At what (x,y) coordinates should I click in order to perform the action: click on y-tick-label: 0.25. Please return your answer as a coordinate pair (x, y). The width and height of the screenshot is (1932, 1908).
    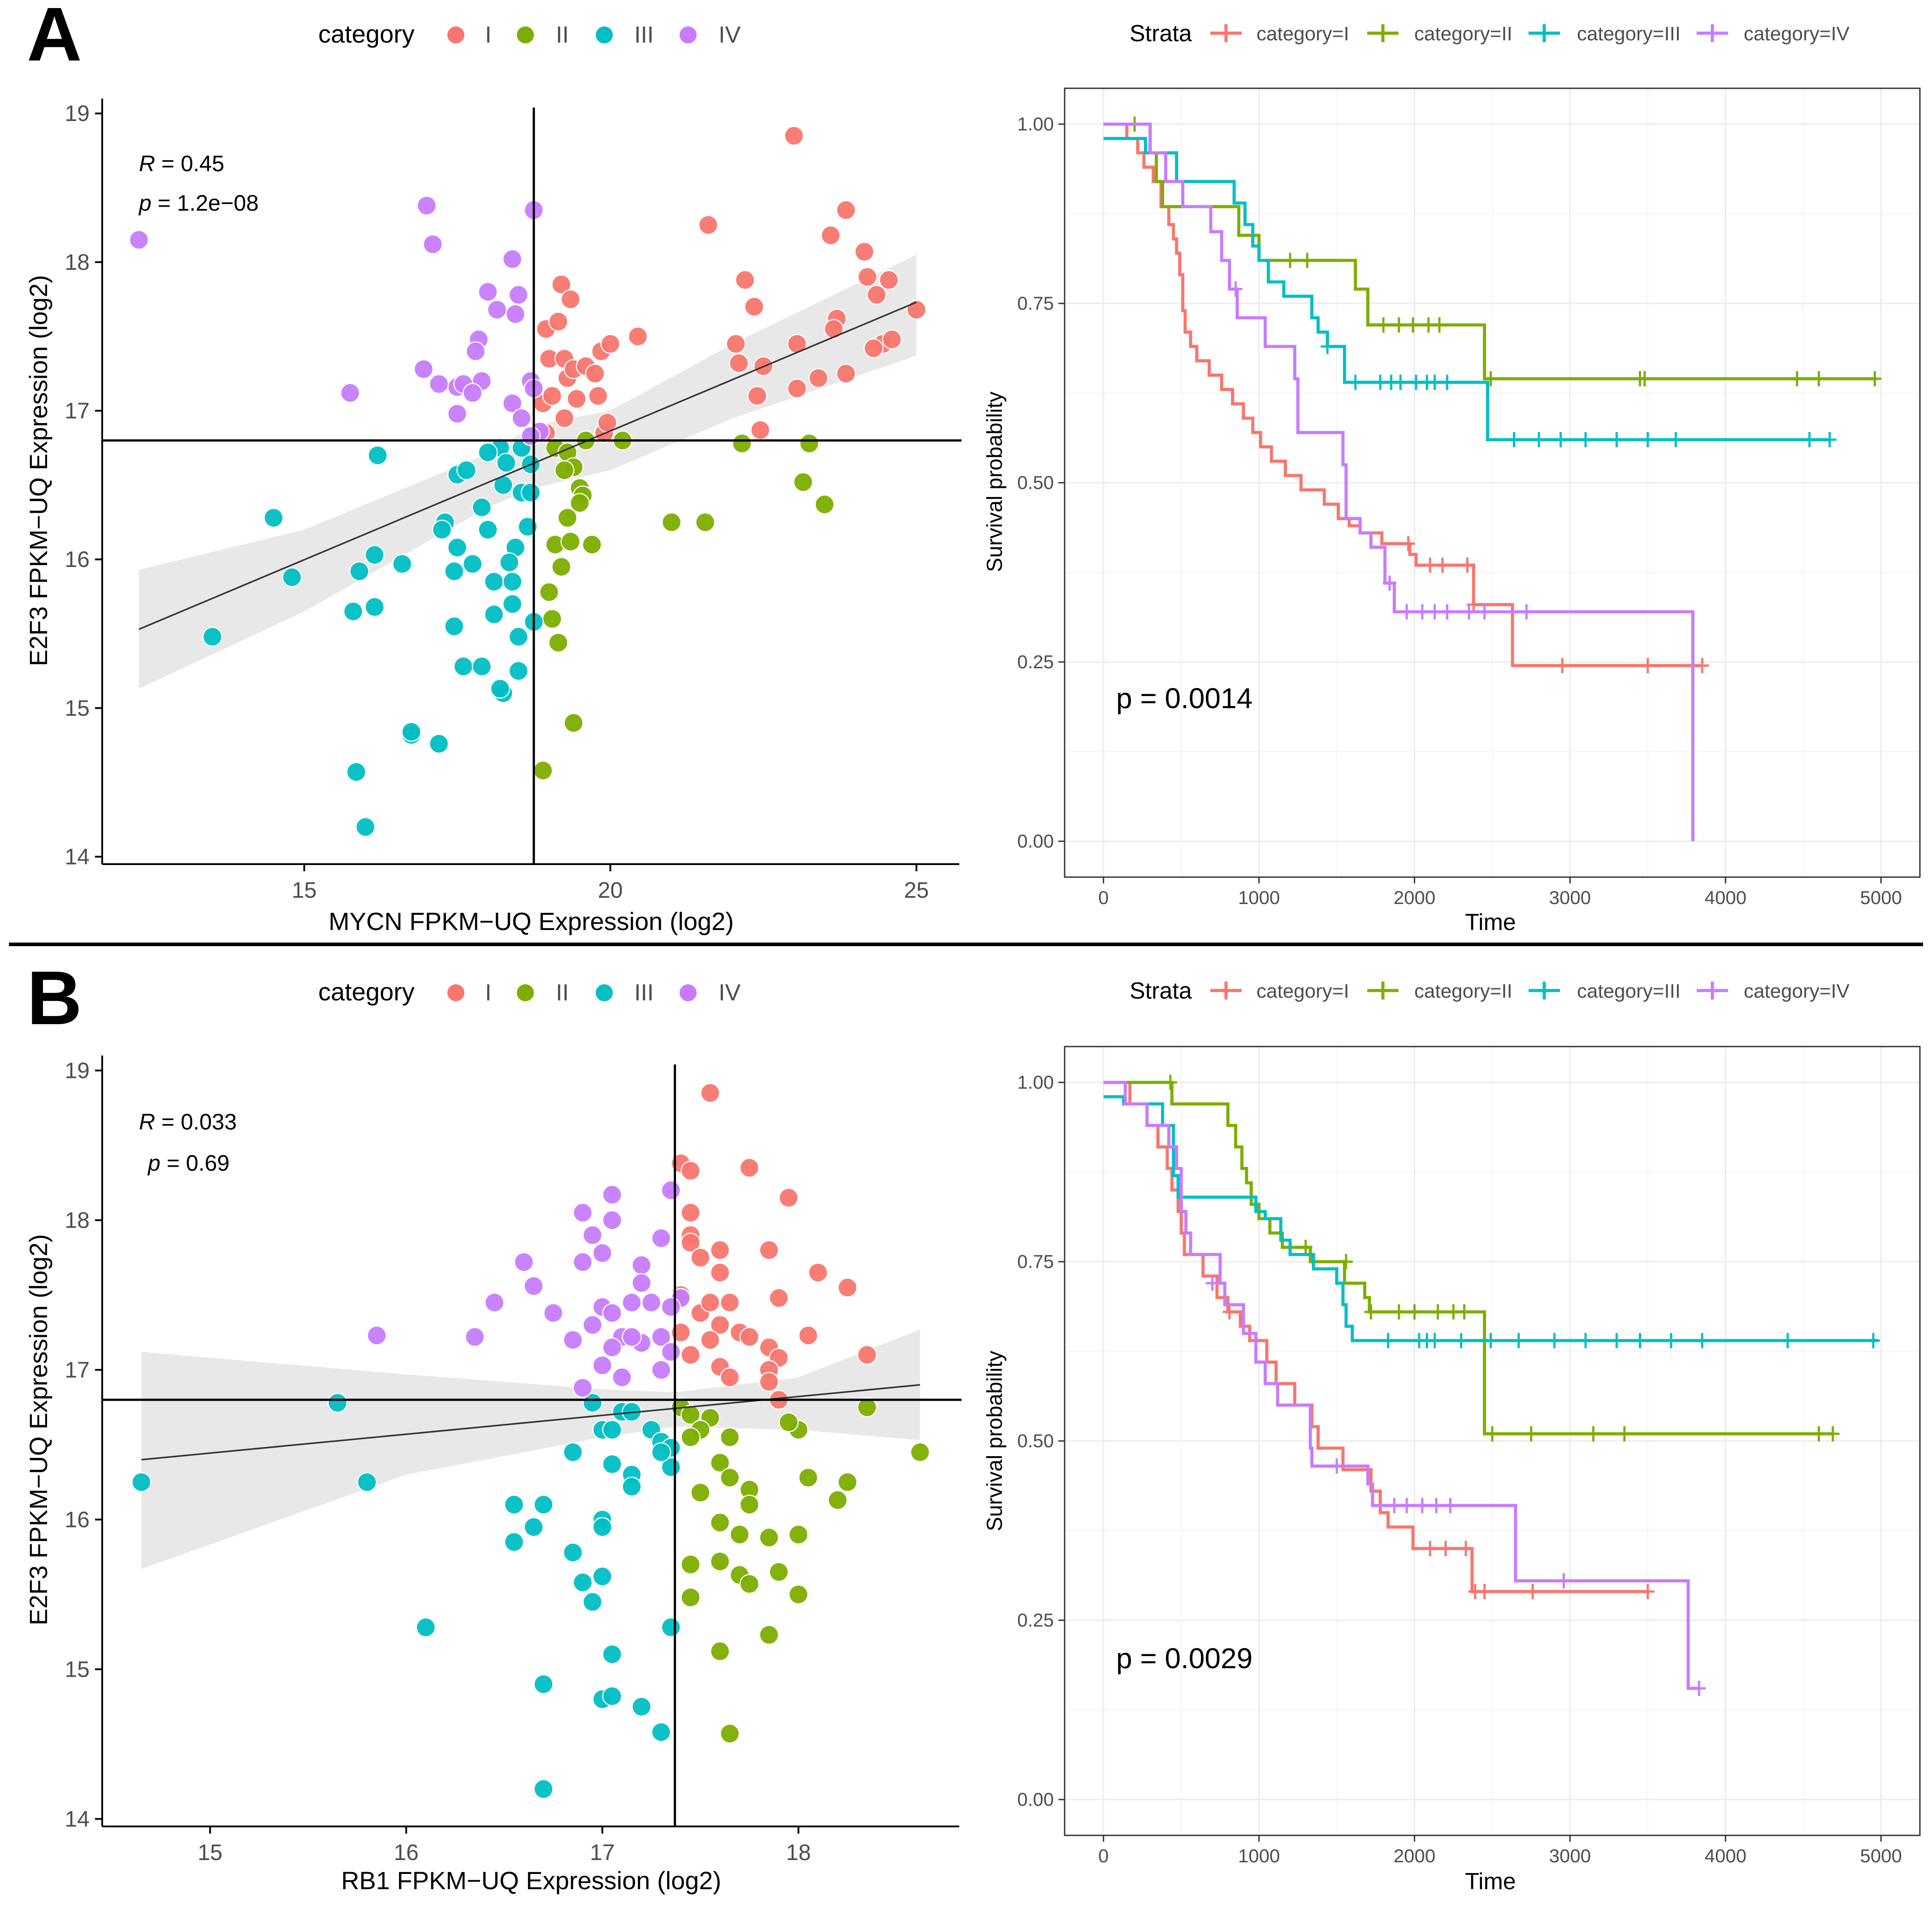
    Looking at the image, I should click on (1035, 1620).